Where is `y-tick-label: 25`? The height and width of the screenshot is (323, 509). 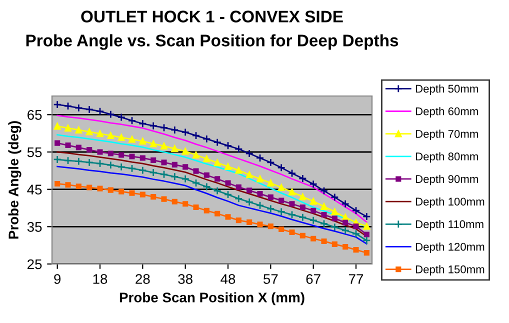
y-tick-label: 25 is located at coordinates (35, 264).